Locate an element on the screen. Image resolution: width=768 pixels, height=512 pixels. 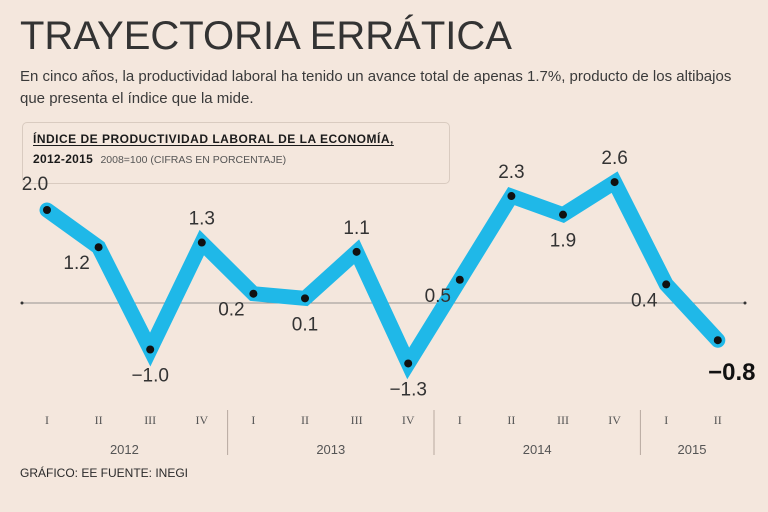
data-label: 0.5 is located at coordinates (438, 296).